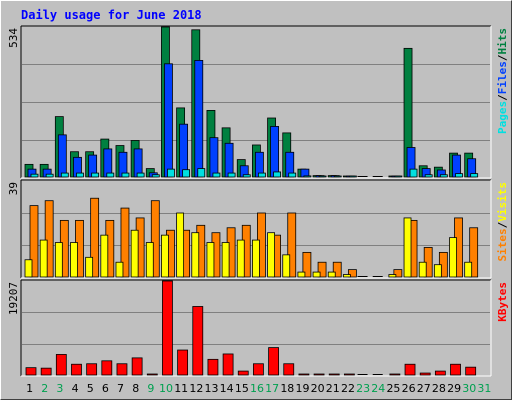  I want to click on day-label-27: 27, so click(424, 388).